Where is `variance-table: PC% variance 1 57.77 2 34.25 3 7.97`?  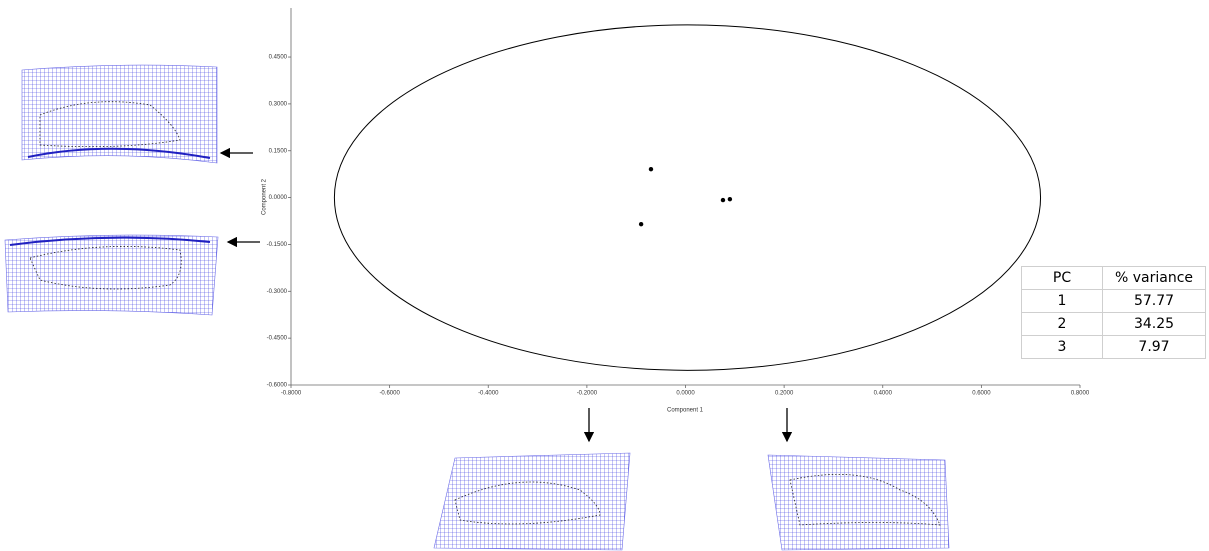
variance-table: PC% variance 1 57.77 2 34.25 3 7.97 is located at coordinates (1113, 312).